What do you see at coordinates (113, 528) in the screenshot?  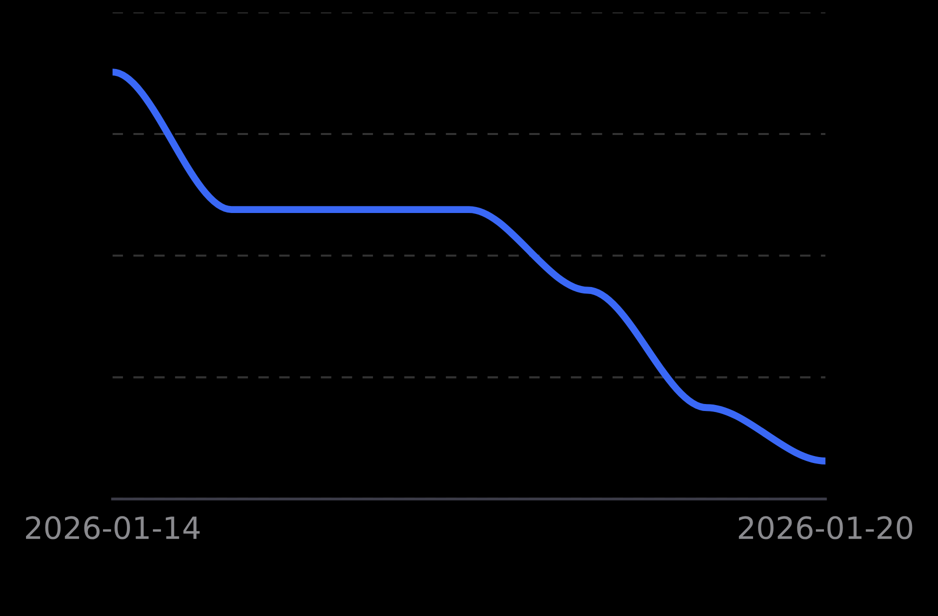 I see `x-tick-label: 2026-01-14` at bounding box center [113, 528].